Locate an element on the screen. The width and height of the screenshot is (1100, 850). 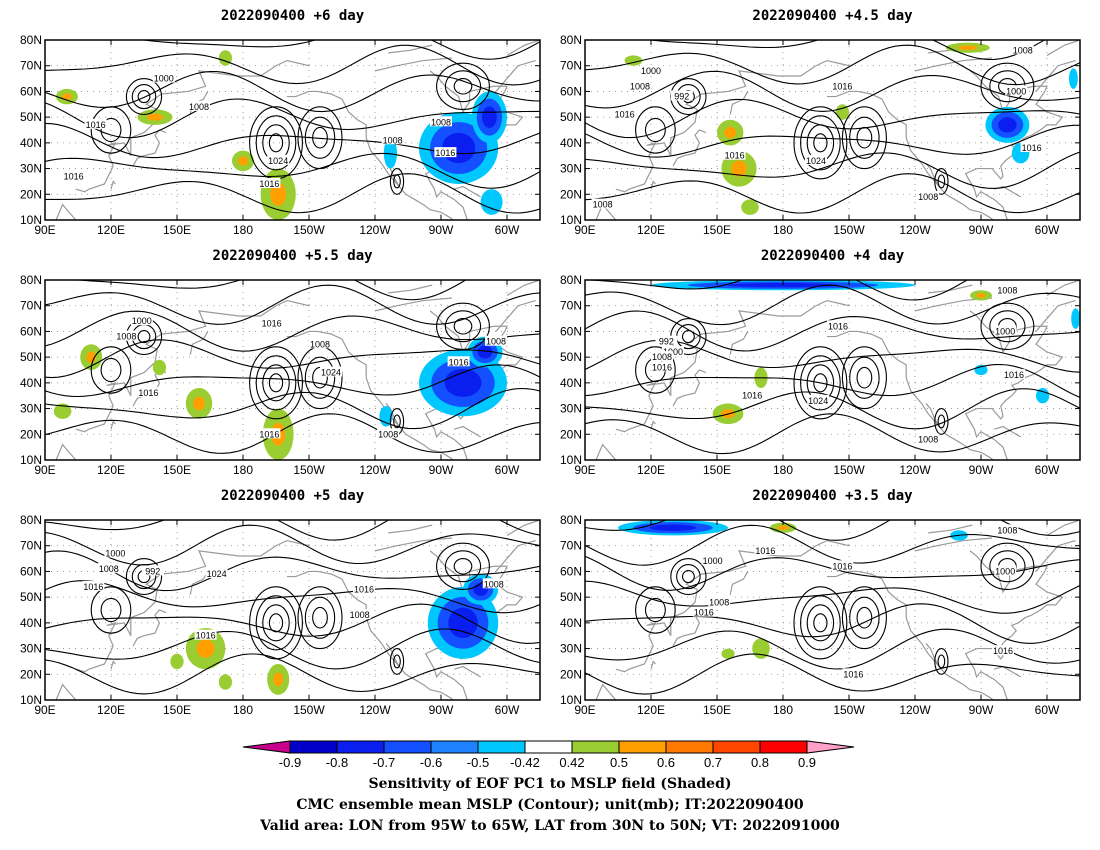
positive-sensitivity-region is located at coordinates (177, 661).